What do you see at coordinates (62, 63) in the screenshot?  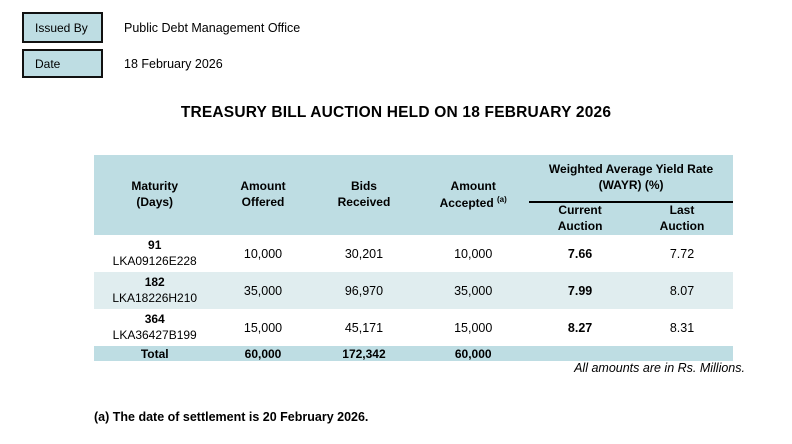 I see `date-box: Date` at bounding box center [62, 63].